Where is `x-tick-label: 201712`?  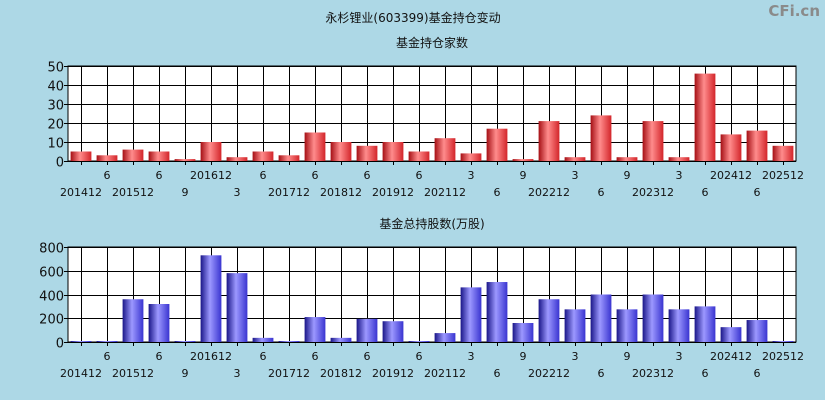 x-tick-label: 201712 is located at coordinates (289, 192).